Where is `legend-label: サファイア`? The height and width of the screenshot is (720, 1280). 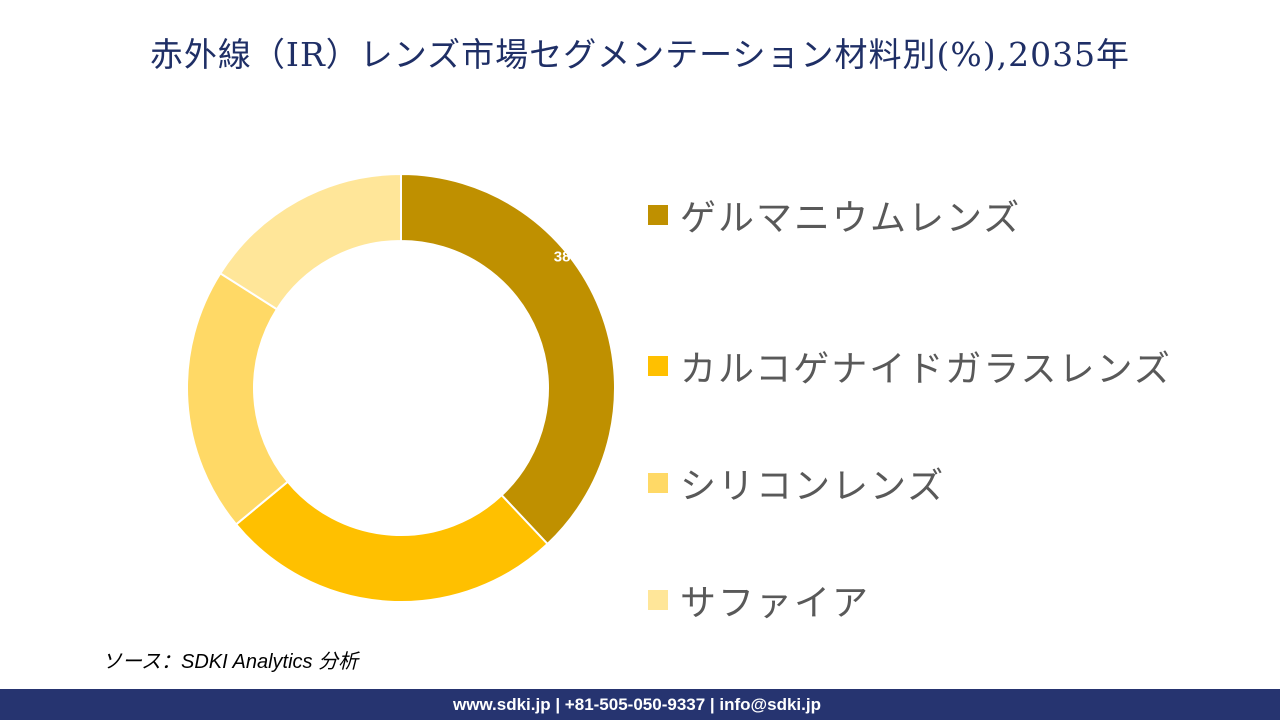 legend-label: サファイア is located at coordinates (775, 603).